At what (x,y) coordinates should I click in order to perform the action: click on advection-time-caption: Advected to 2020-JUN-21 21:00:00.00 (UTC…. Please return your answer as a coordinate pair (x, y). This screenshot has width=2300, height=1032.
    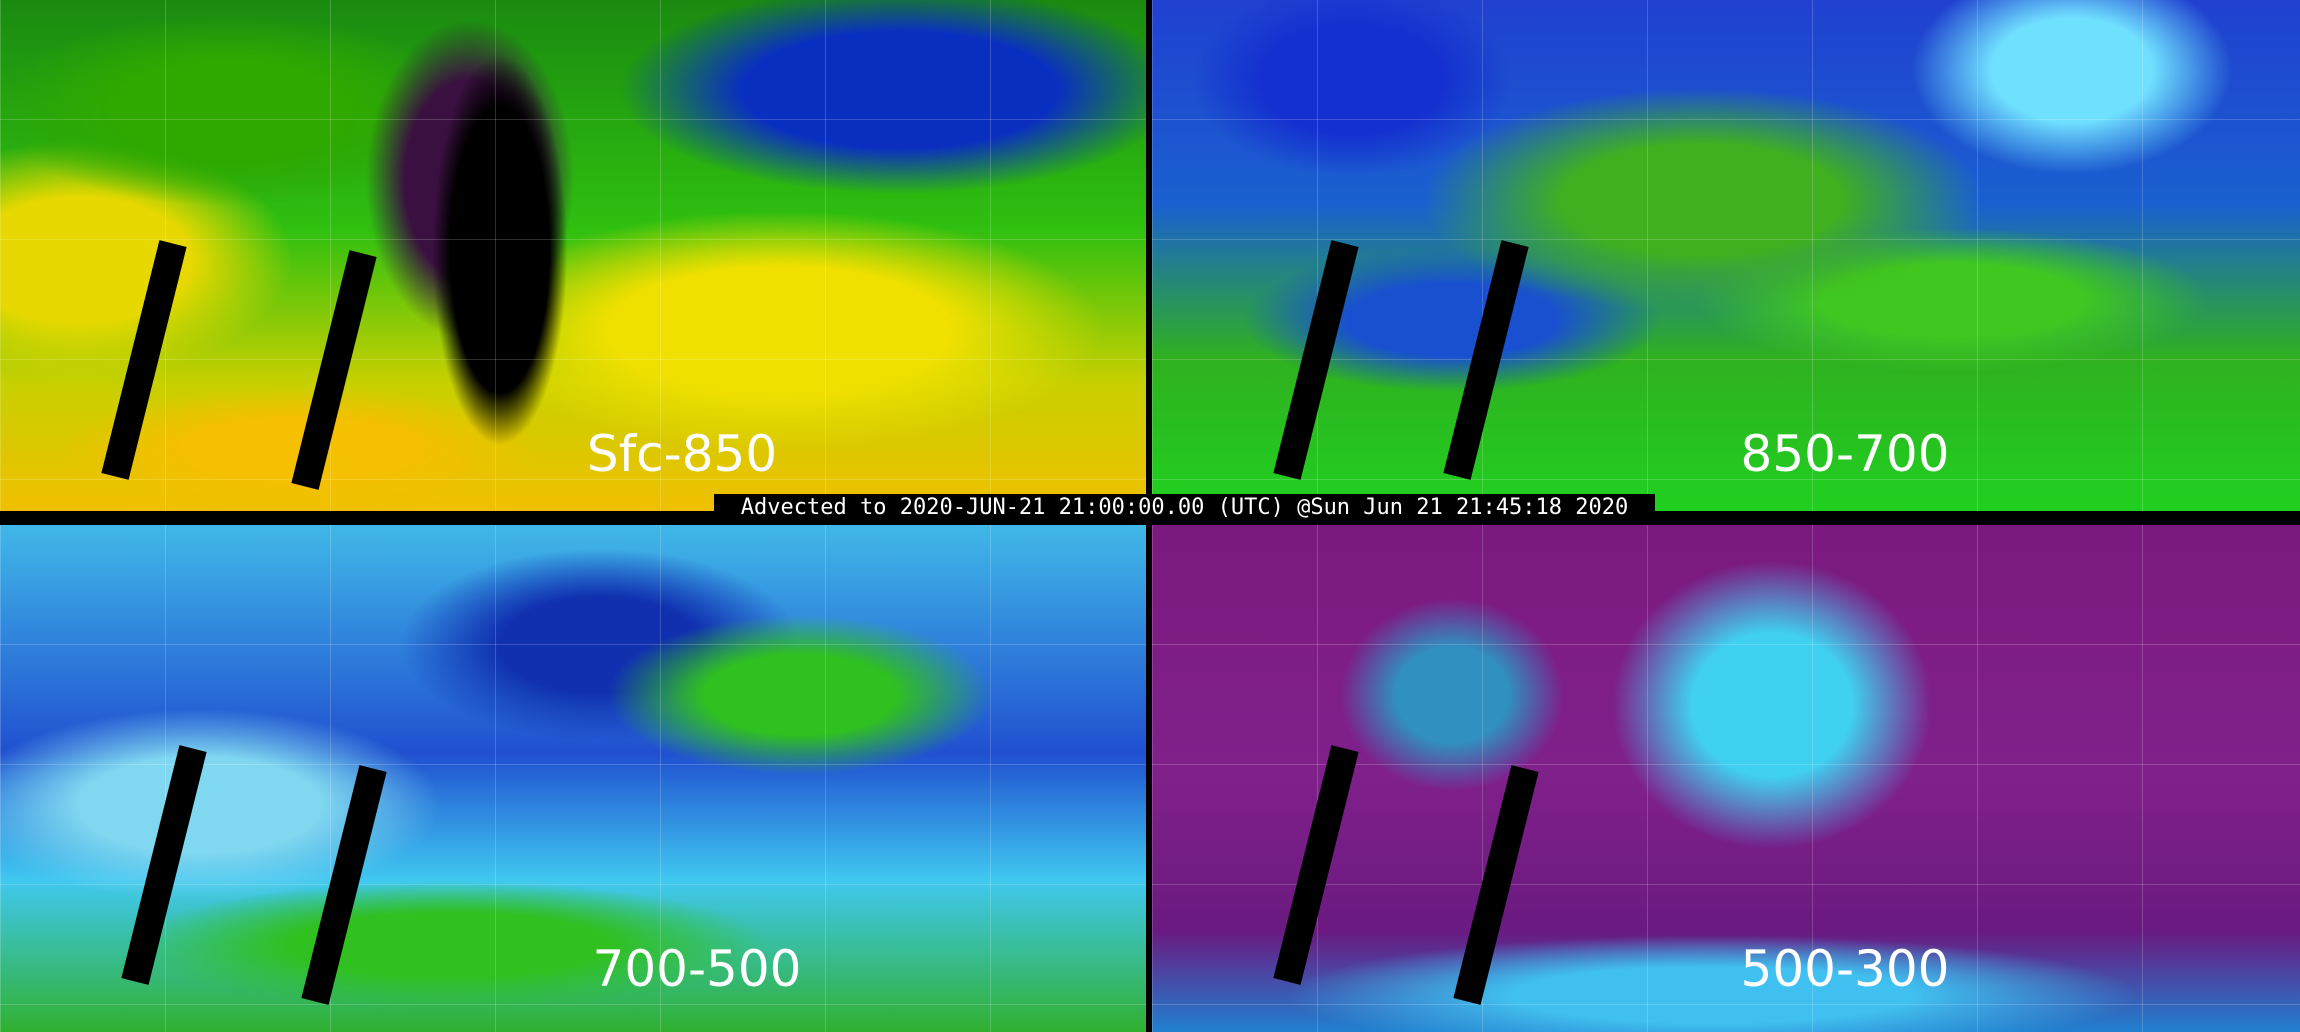
    Looking at the image, I should click on (1184, 508).